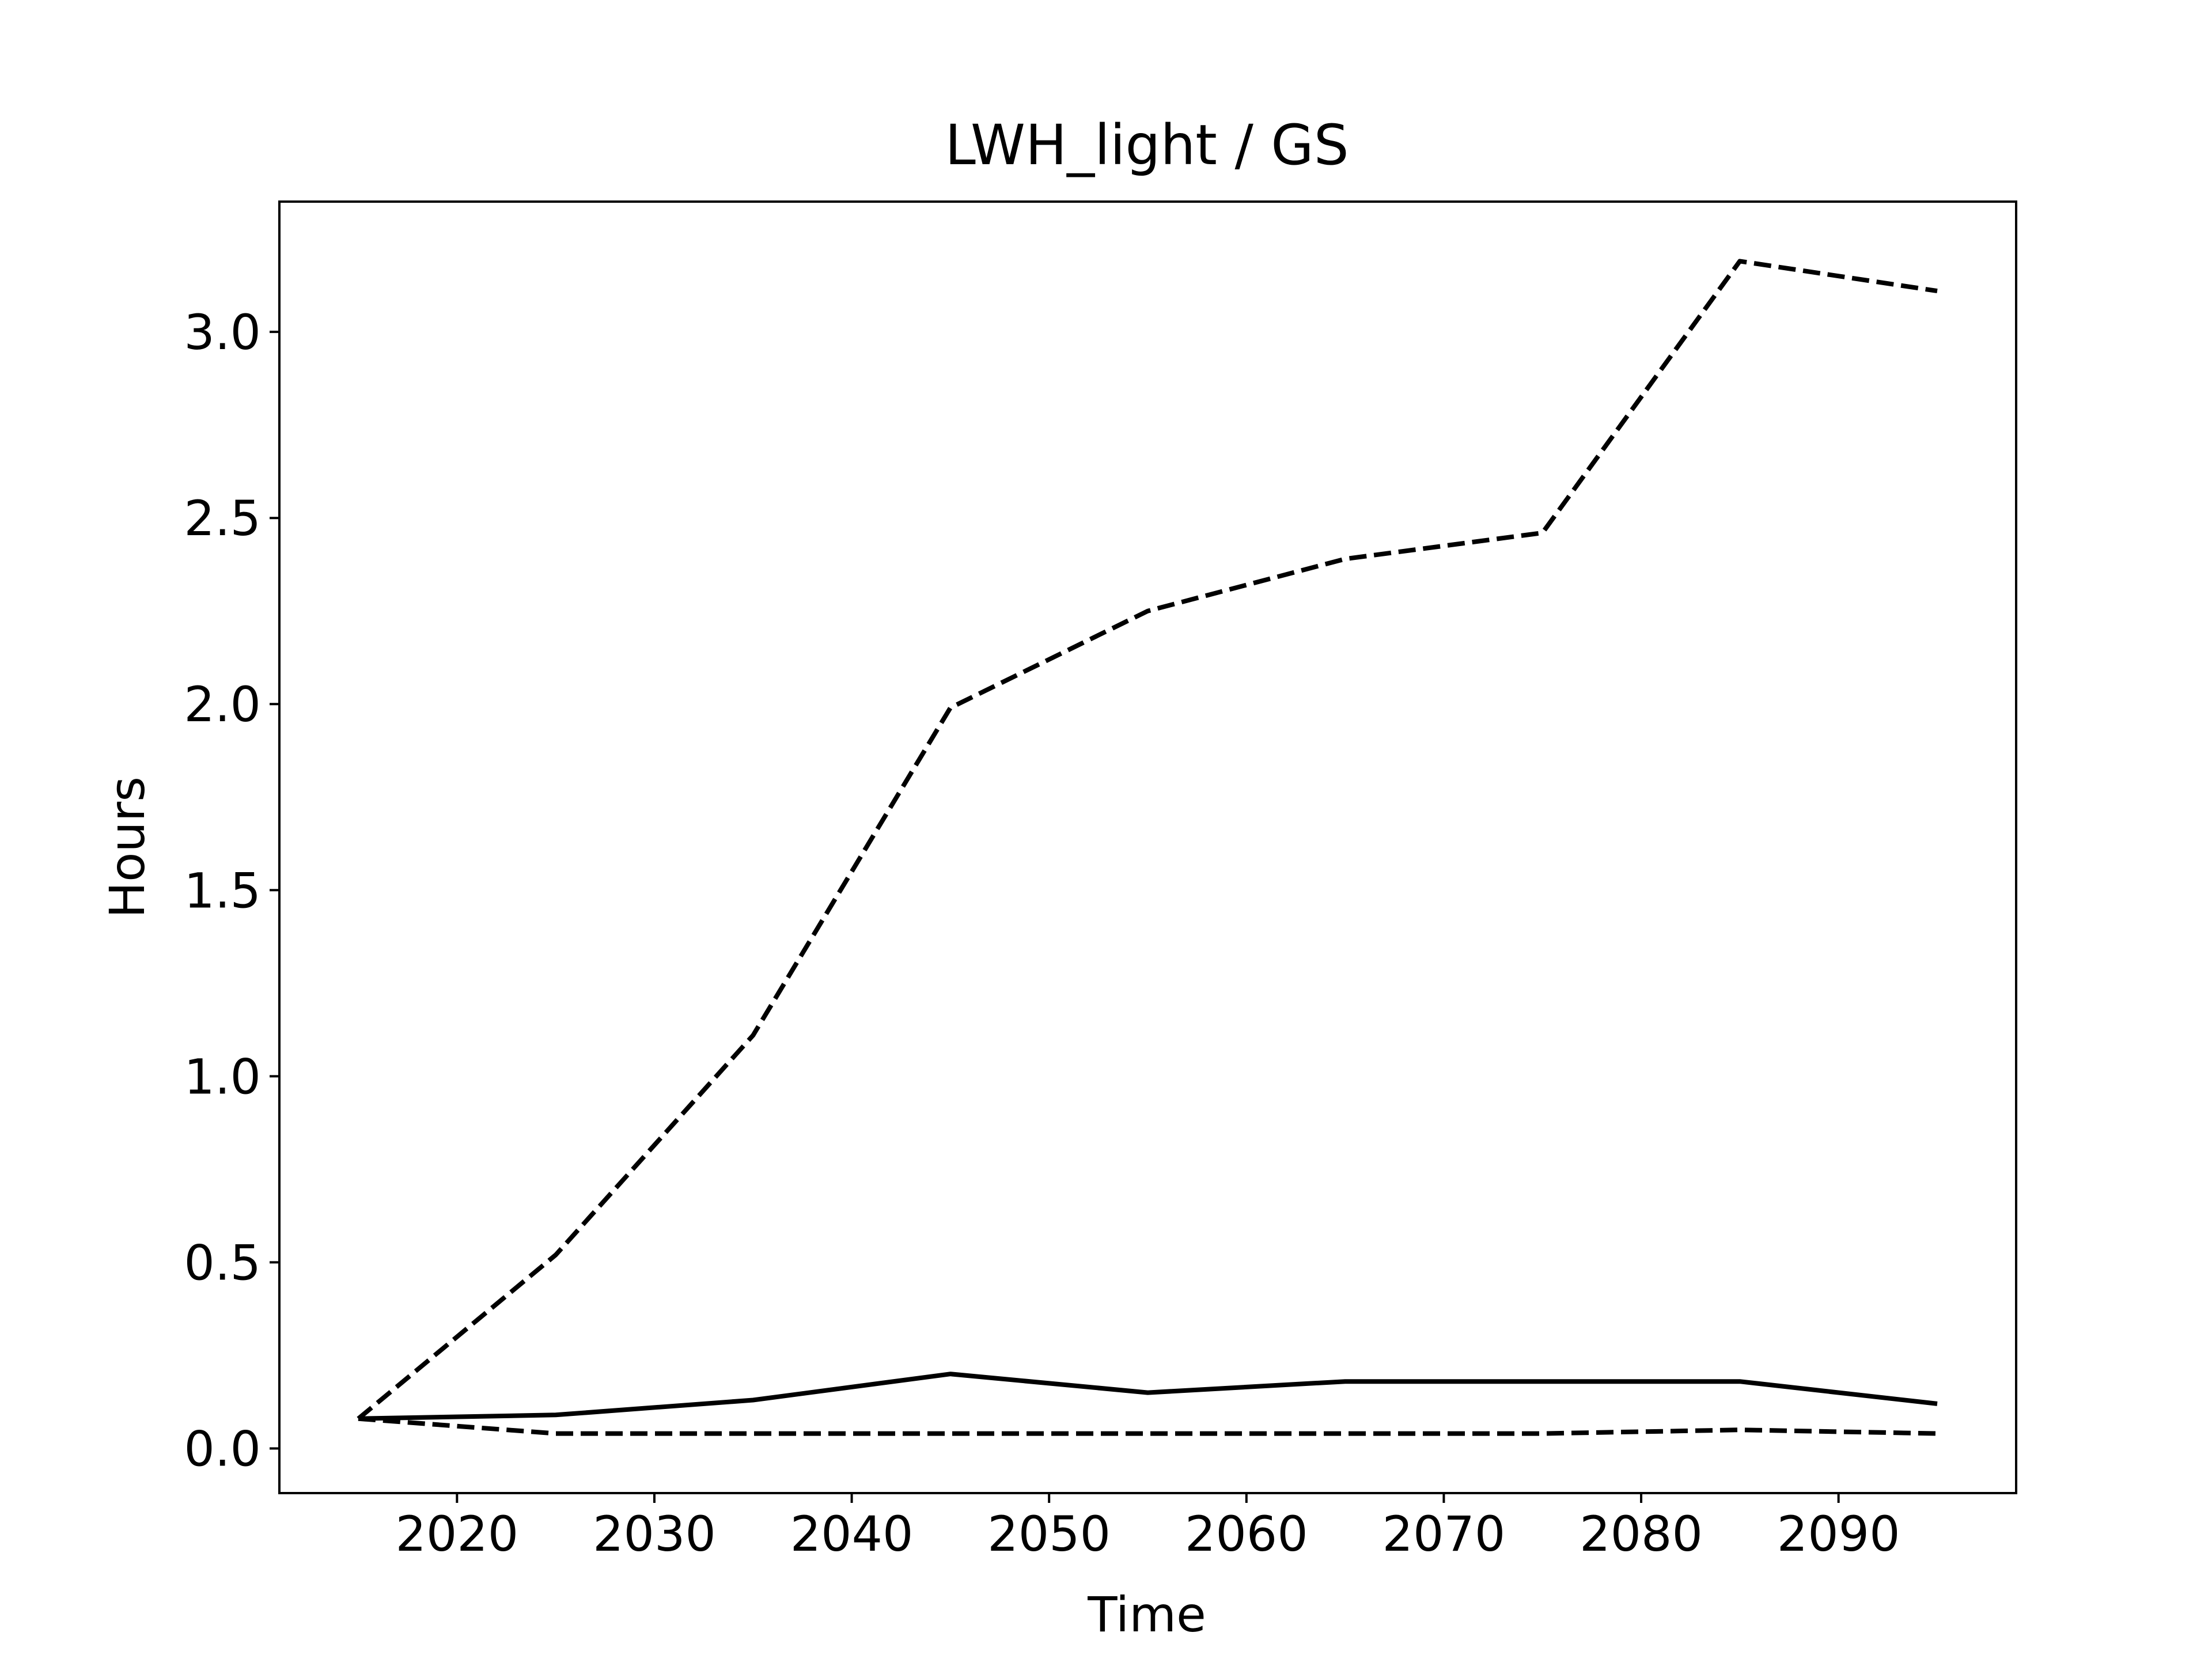 This screenshot has width=2212, height=1659. Describe the element at coordinates (1247, 1534) in the screenshot. I see `x-tick-label: 2060` at that location.